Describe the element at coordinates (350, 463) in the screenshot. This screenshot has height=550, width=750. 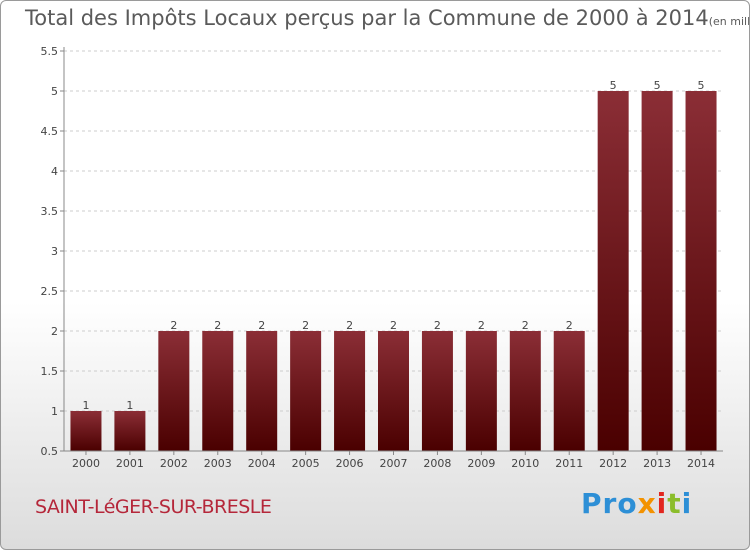
I see `x-tick-label: 2006` at that location.